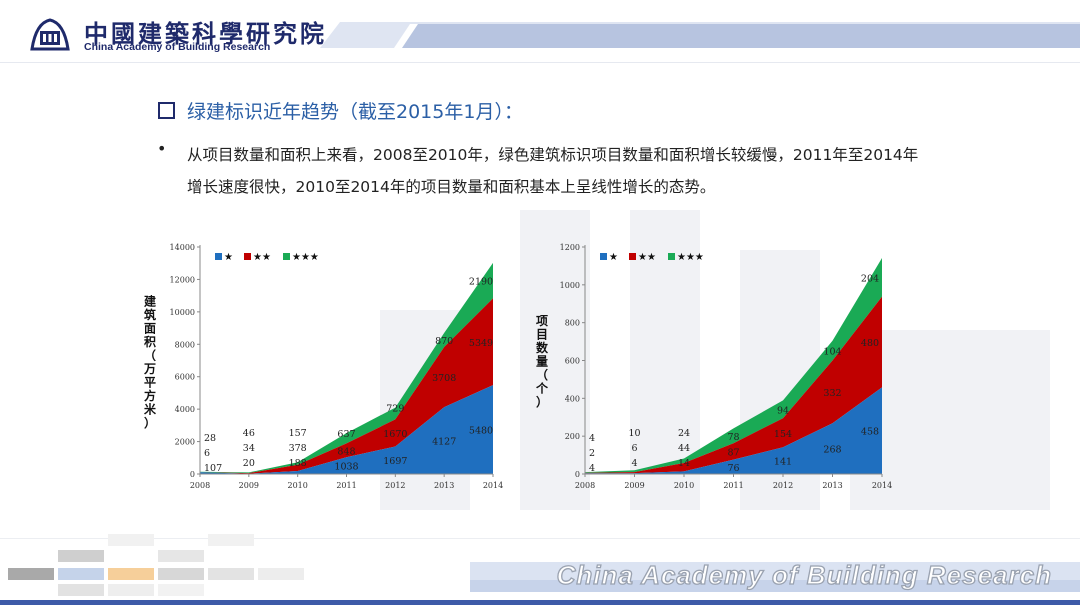 This screenshot has width=1080, height=605. What do you see at coordinates (205, 33) in the screenshot?
I see `logo-chinese-name: 中國建築科學研究院` at bounding box center [205, 33].